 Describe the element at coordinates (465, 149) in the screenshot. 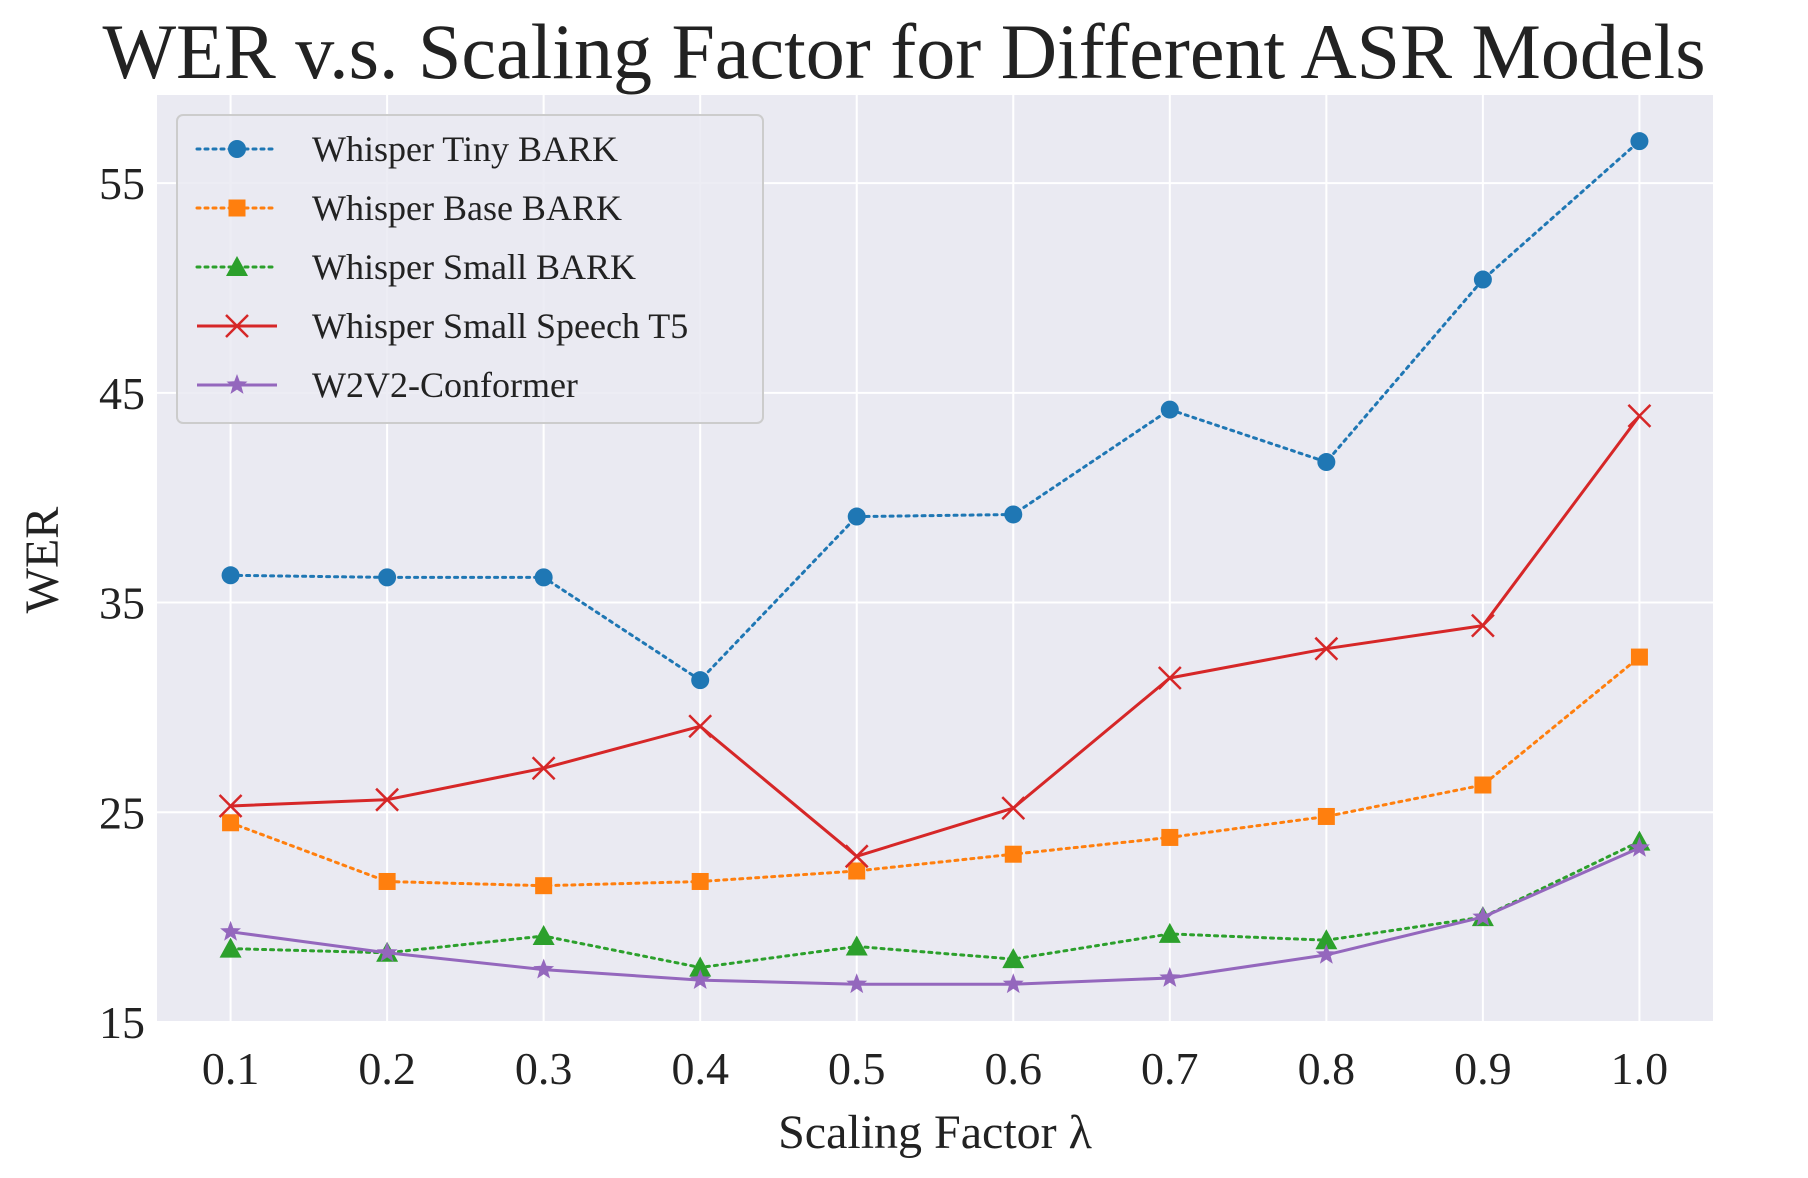

I see `legend-label: Whisper Tiny BARK` at that location.